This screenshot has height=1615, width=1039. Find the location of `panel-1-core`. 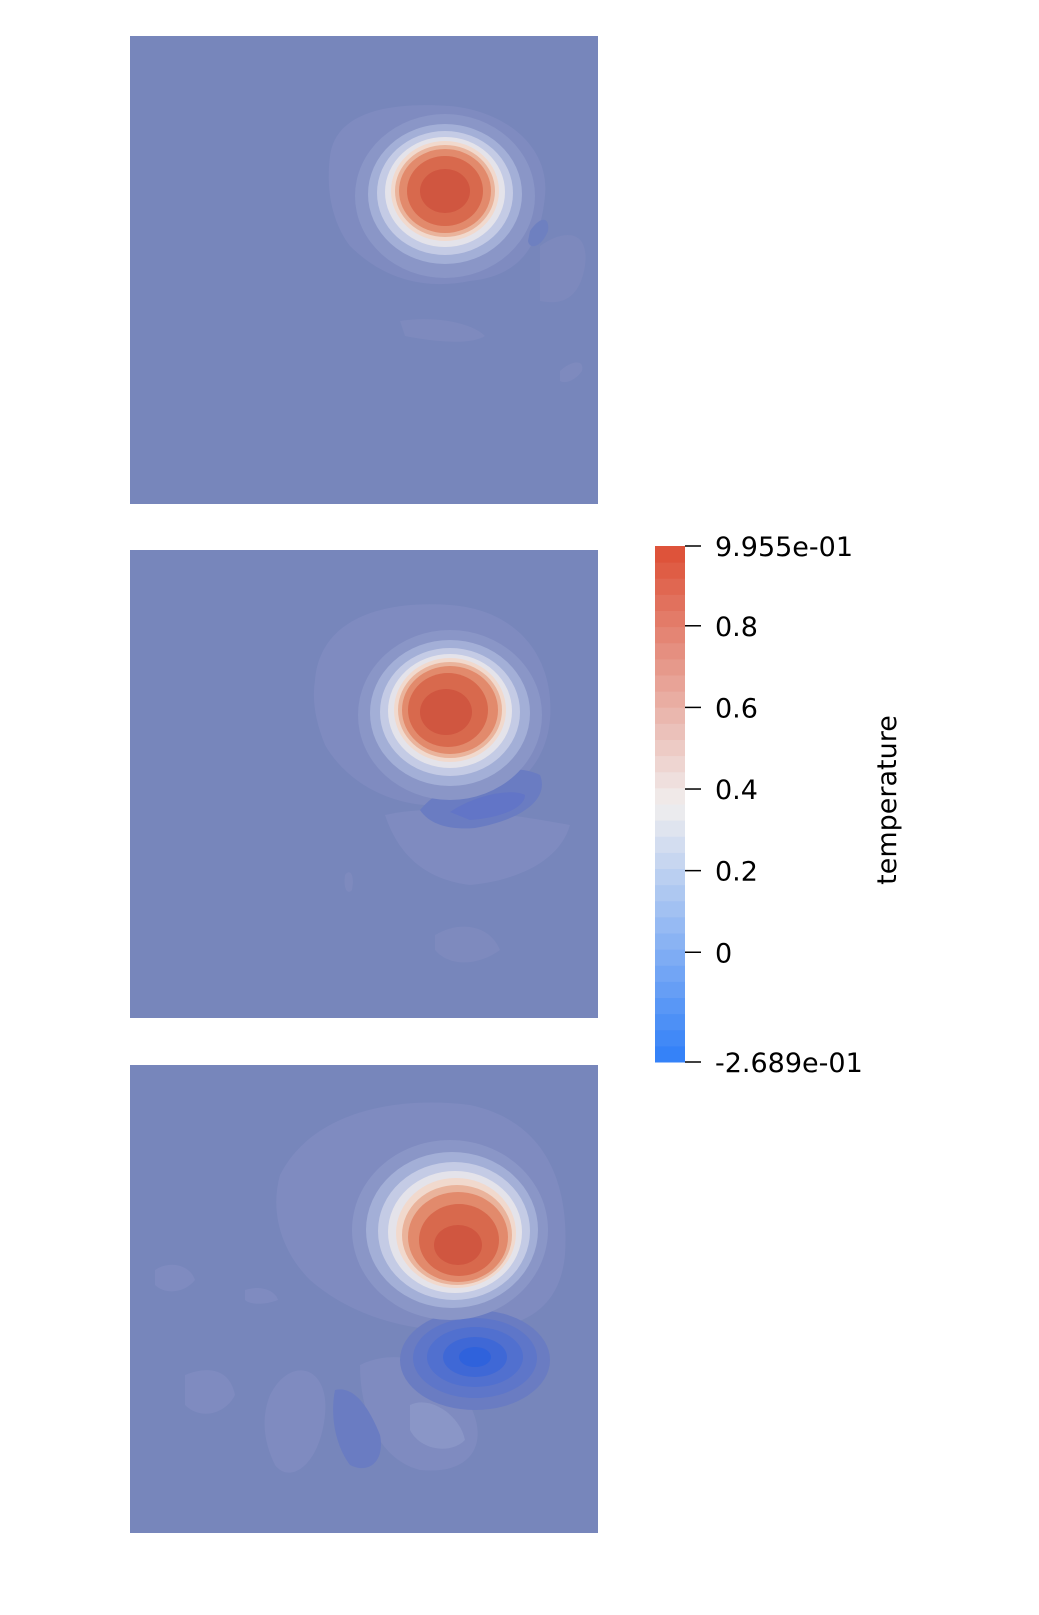

panel-1-core is located at coordinates (445, 191).